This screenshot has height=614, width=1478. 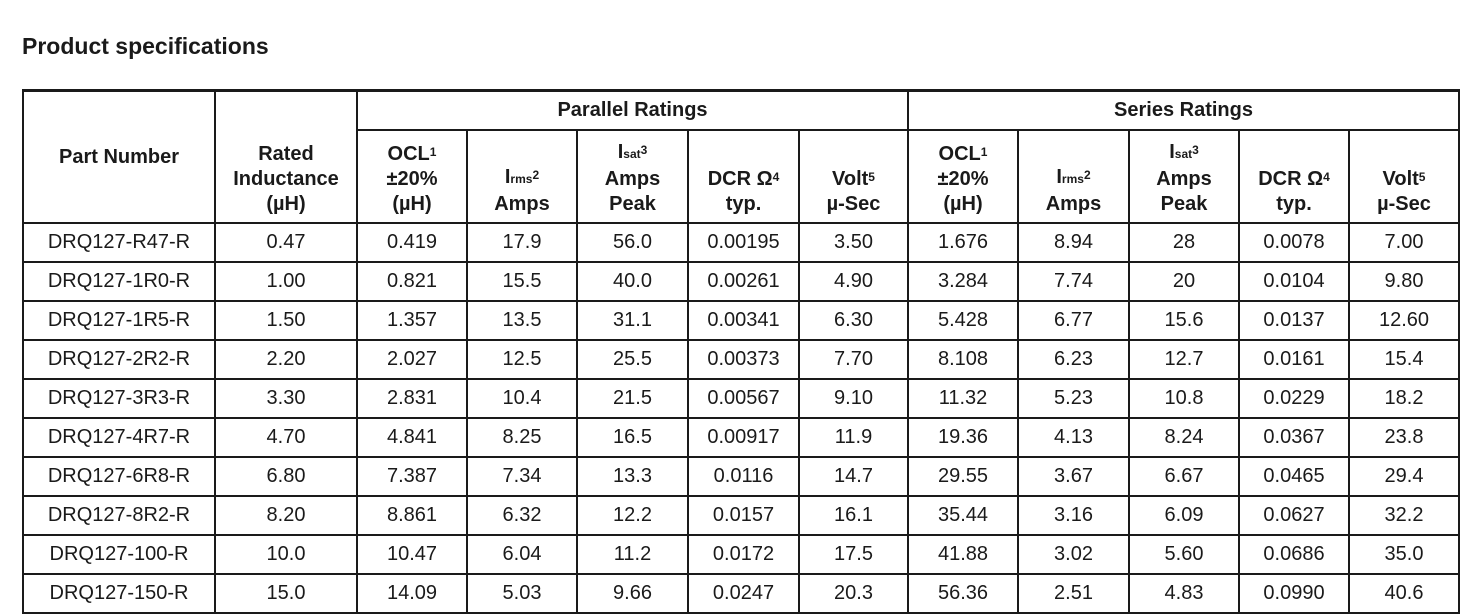 What do you see at coordinates (522, 554) in the screenshot?
I see `table-cell: 6.04` at bounding box center [522, 554].